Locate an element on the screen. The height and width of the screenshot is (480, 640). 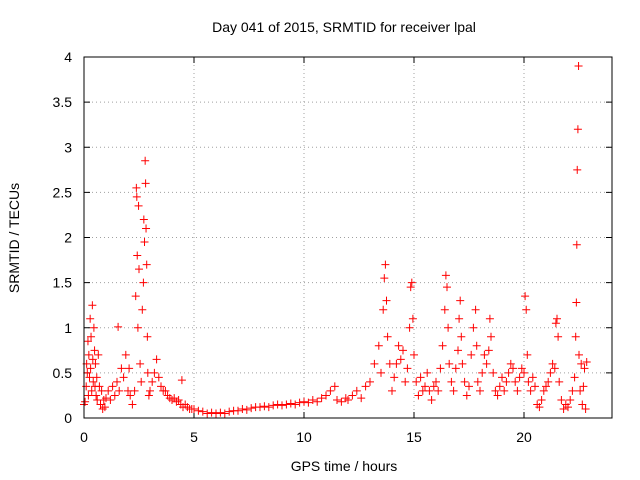
y-tick-label: 2 is located at coordinates (68, 238).